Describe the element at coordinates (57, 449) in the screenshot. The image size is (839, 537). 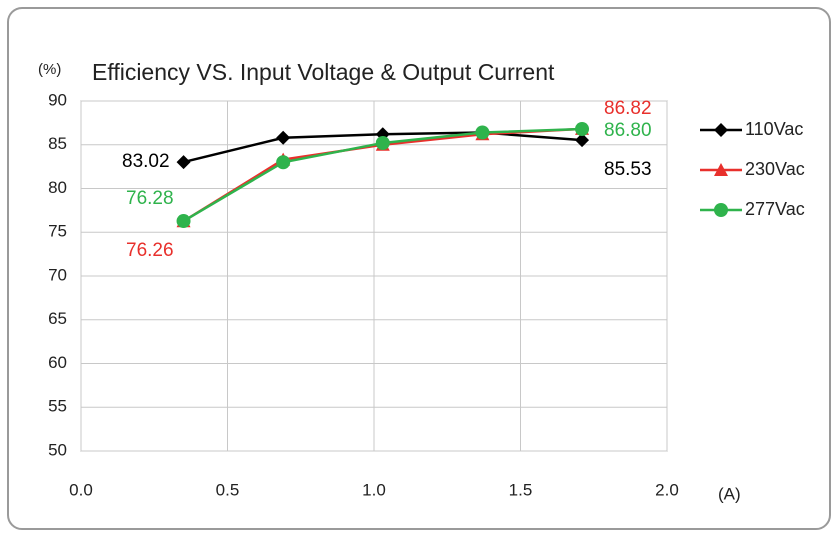
I see `y-tick-label: 50` at that location.